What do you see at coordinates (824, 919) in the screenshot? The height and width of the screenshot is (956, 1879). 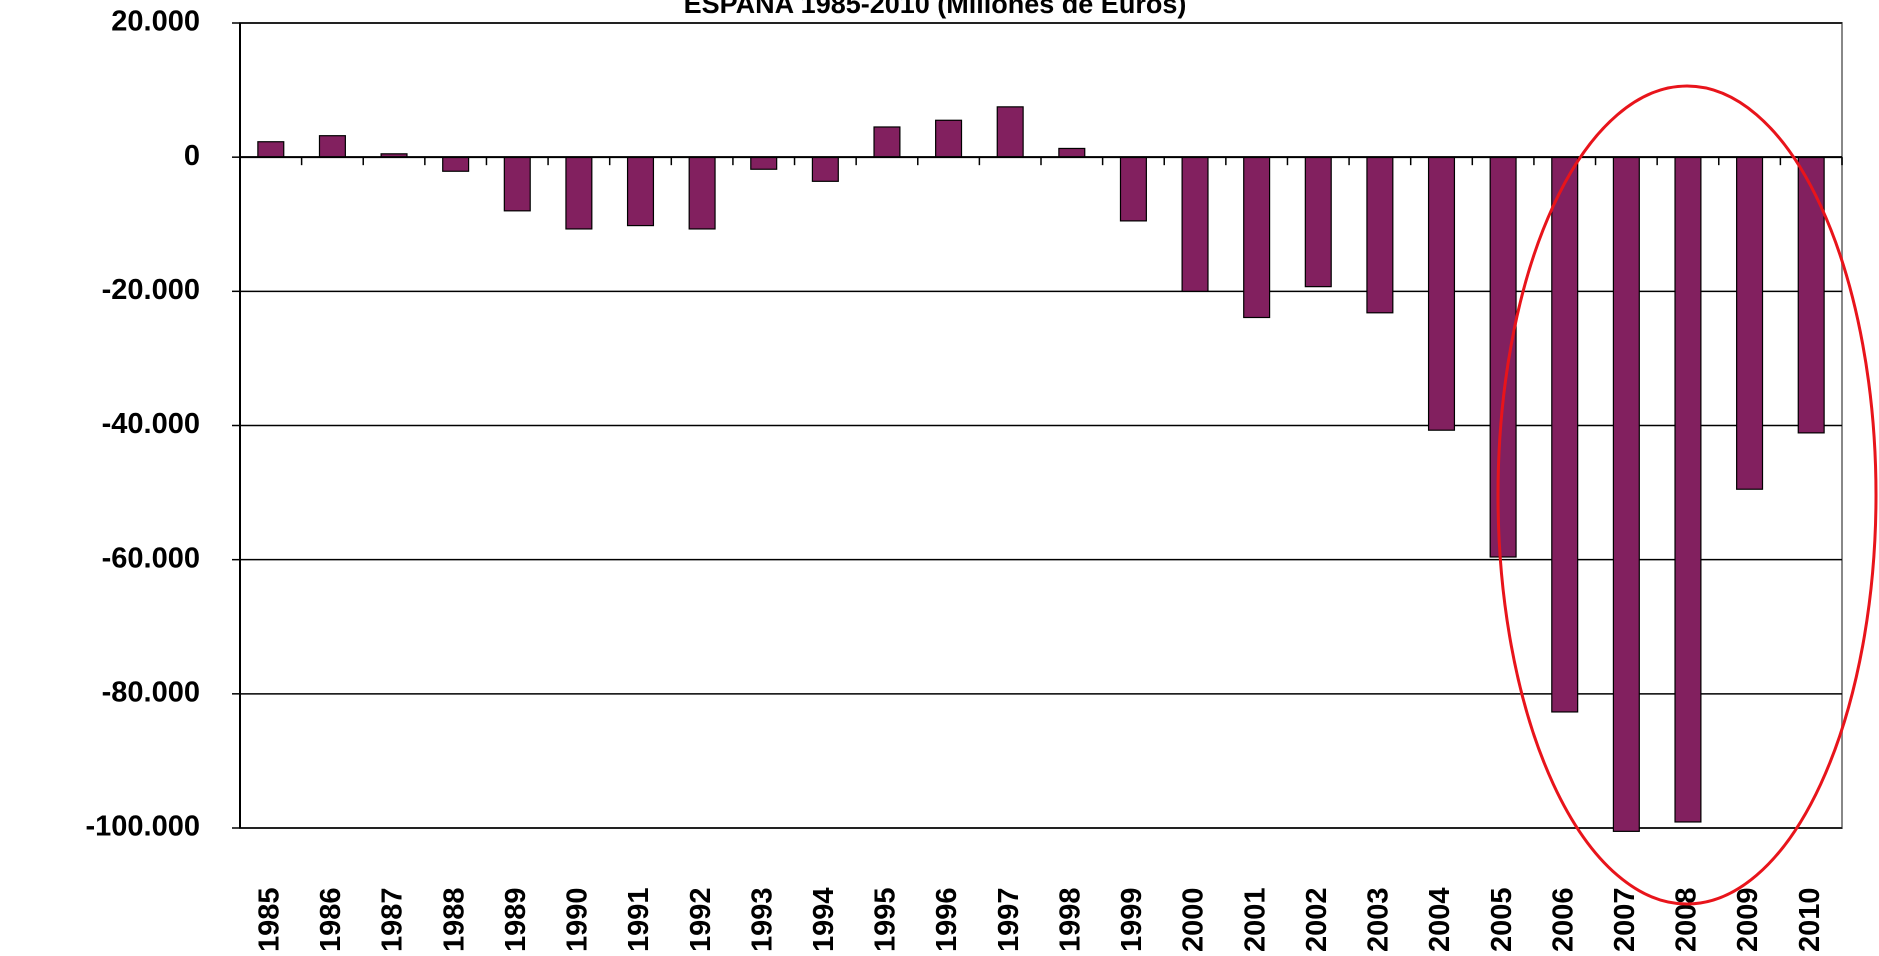 I see `x-tick-label: 1994` at bounding box center [824, 919].